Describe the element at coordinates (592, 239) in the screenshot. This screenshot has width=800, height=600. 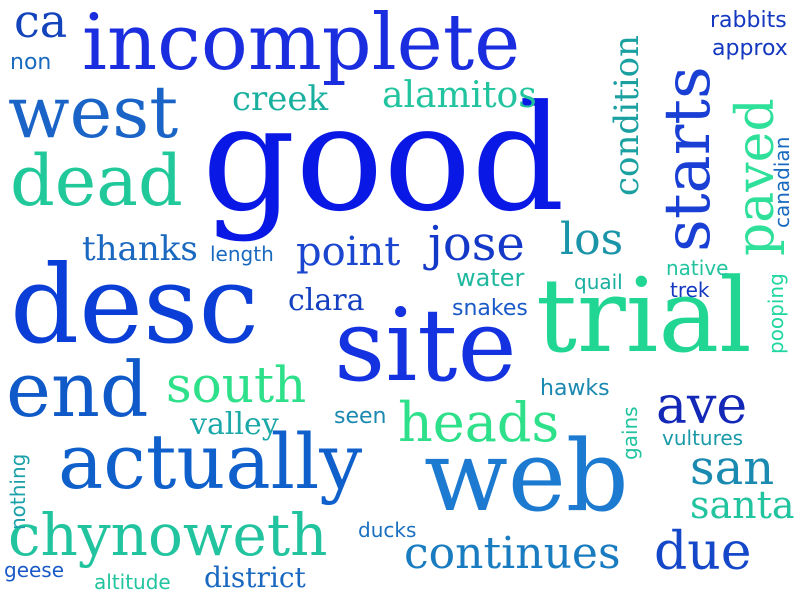
I see `word-los: los` at that location.